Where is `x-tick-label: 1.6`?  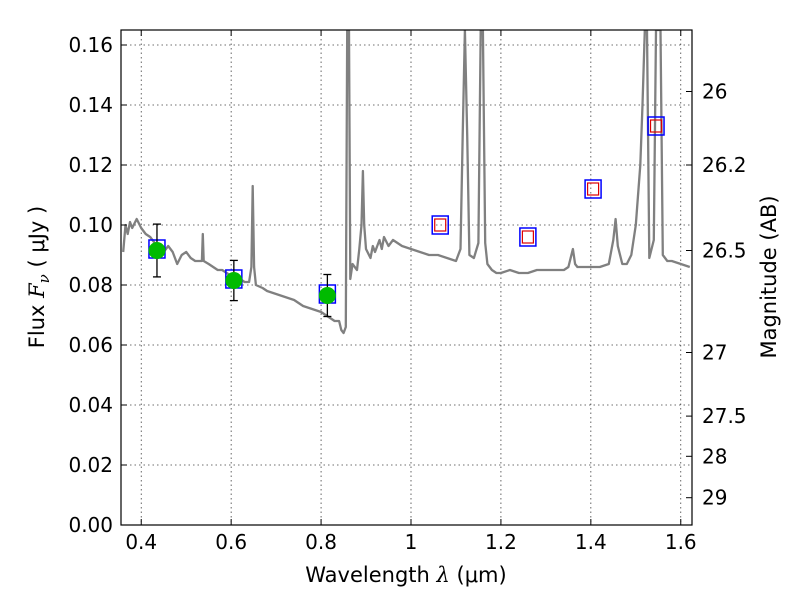 x-tick-label: 1.6 is located at coordinates (681, 542).